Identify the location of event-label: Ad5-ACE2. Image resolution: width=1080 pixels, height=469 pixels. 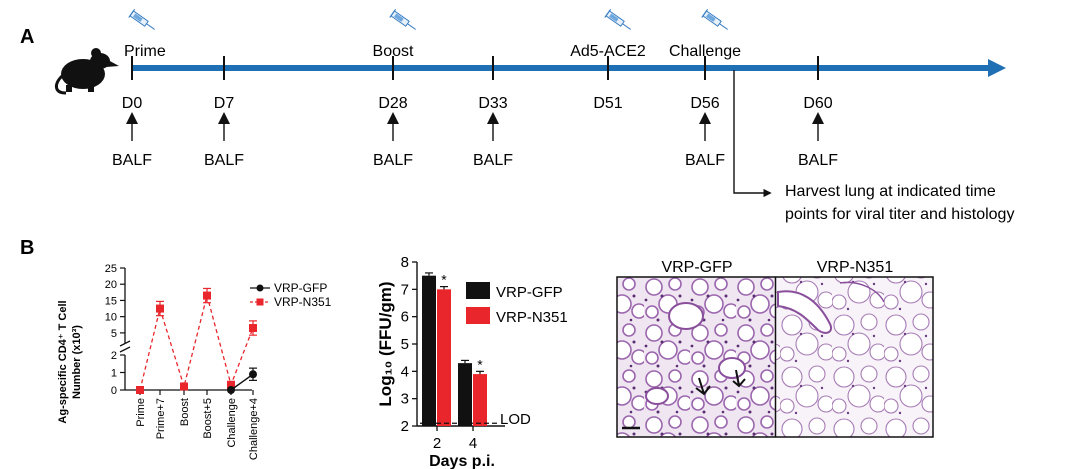
(608, 51).